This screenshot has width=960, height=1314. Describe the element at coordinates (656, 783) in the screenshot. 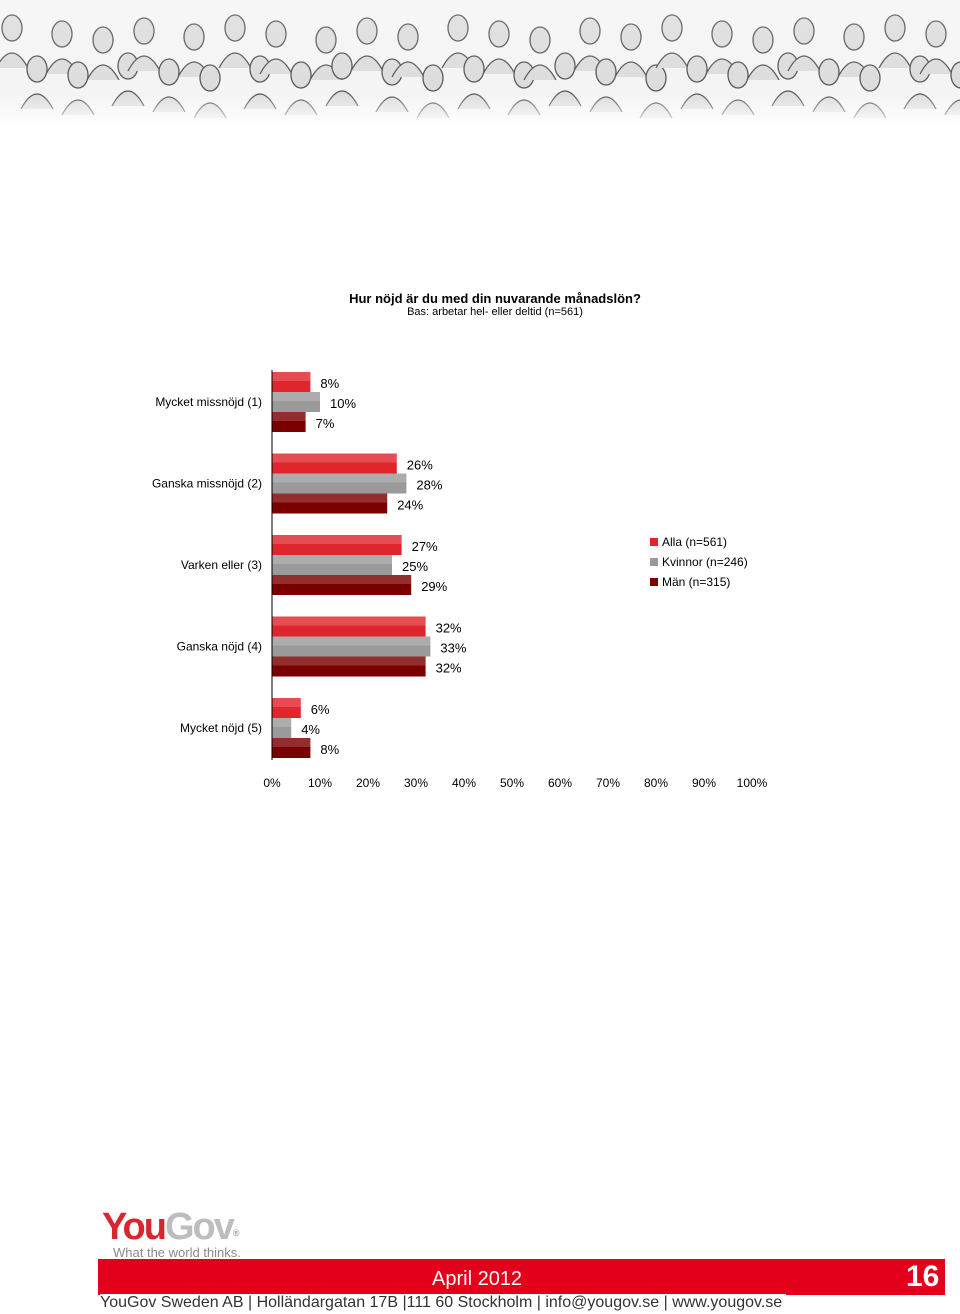

I see `x-tick-label: 80%` at that location.